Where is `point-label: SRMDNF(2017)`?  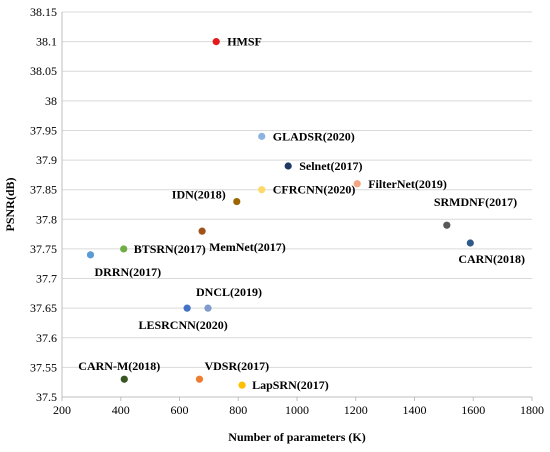
point-label: SRMDNF(2017) is located at coordinates (475, 202).